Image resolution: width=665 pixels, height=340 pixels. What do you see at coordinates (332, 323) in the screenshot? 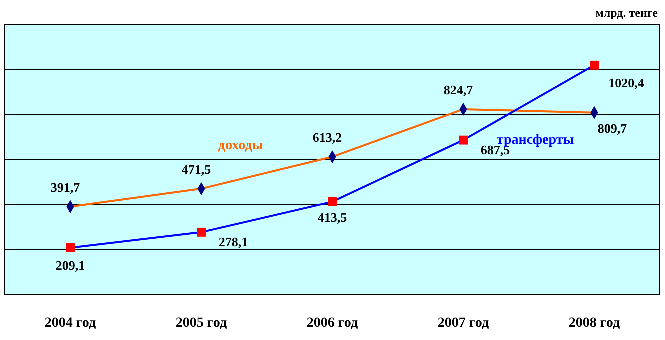
I see `x-tick-label: 2006 год` at bounding box center [332, 323].